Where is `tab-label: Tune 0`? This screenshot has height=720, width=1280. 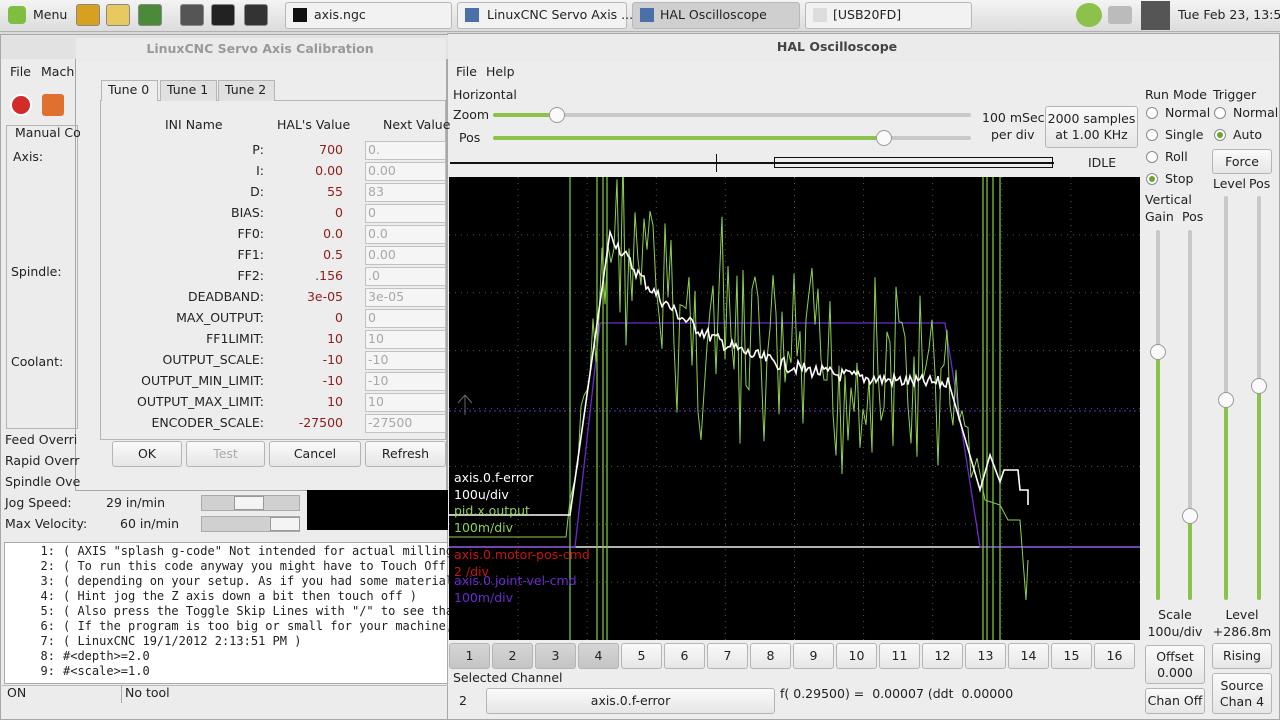
tab-label: Tune 0 is located at coordinates (129, 89).